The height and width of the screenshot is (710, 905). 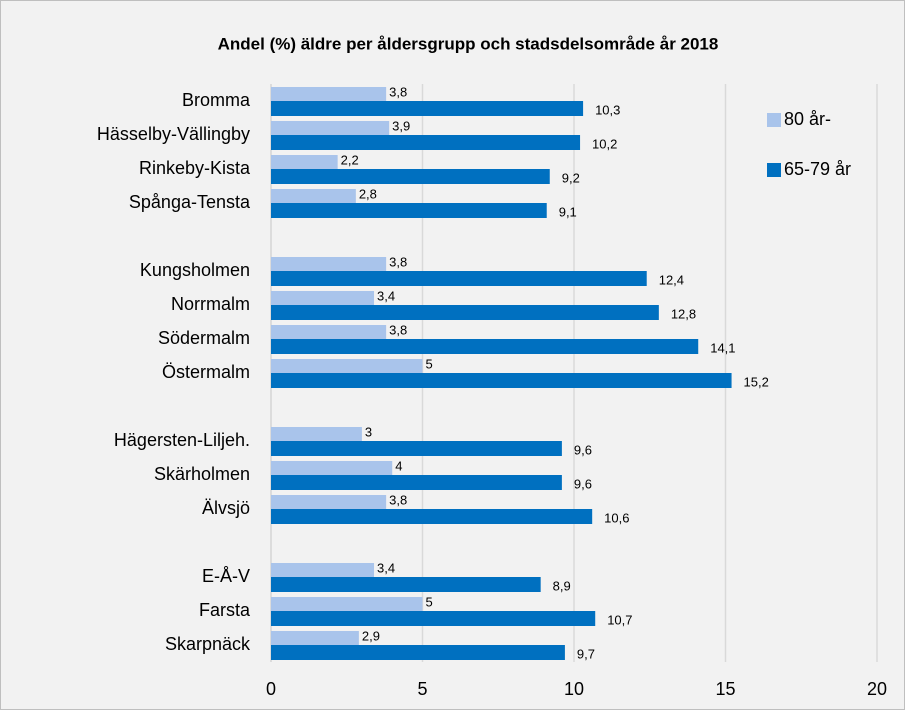 I want to click on value-label: 12,4, so click(x=671, y=279).